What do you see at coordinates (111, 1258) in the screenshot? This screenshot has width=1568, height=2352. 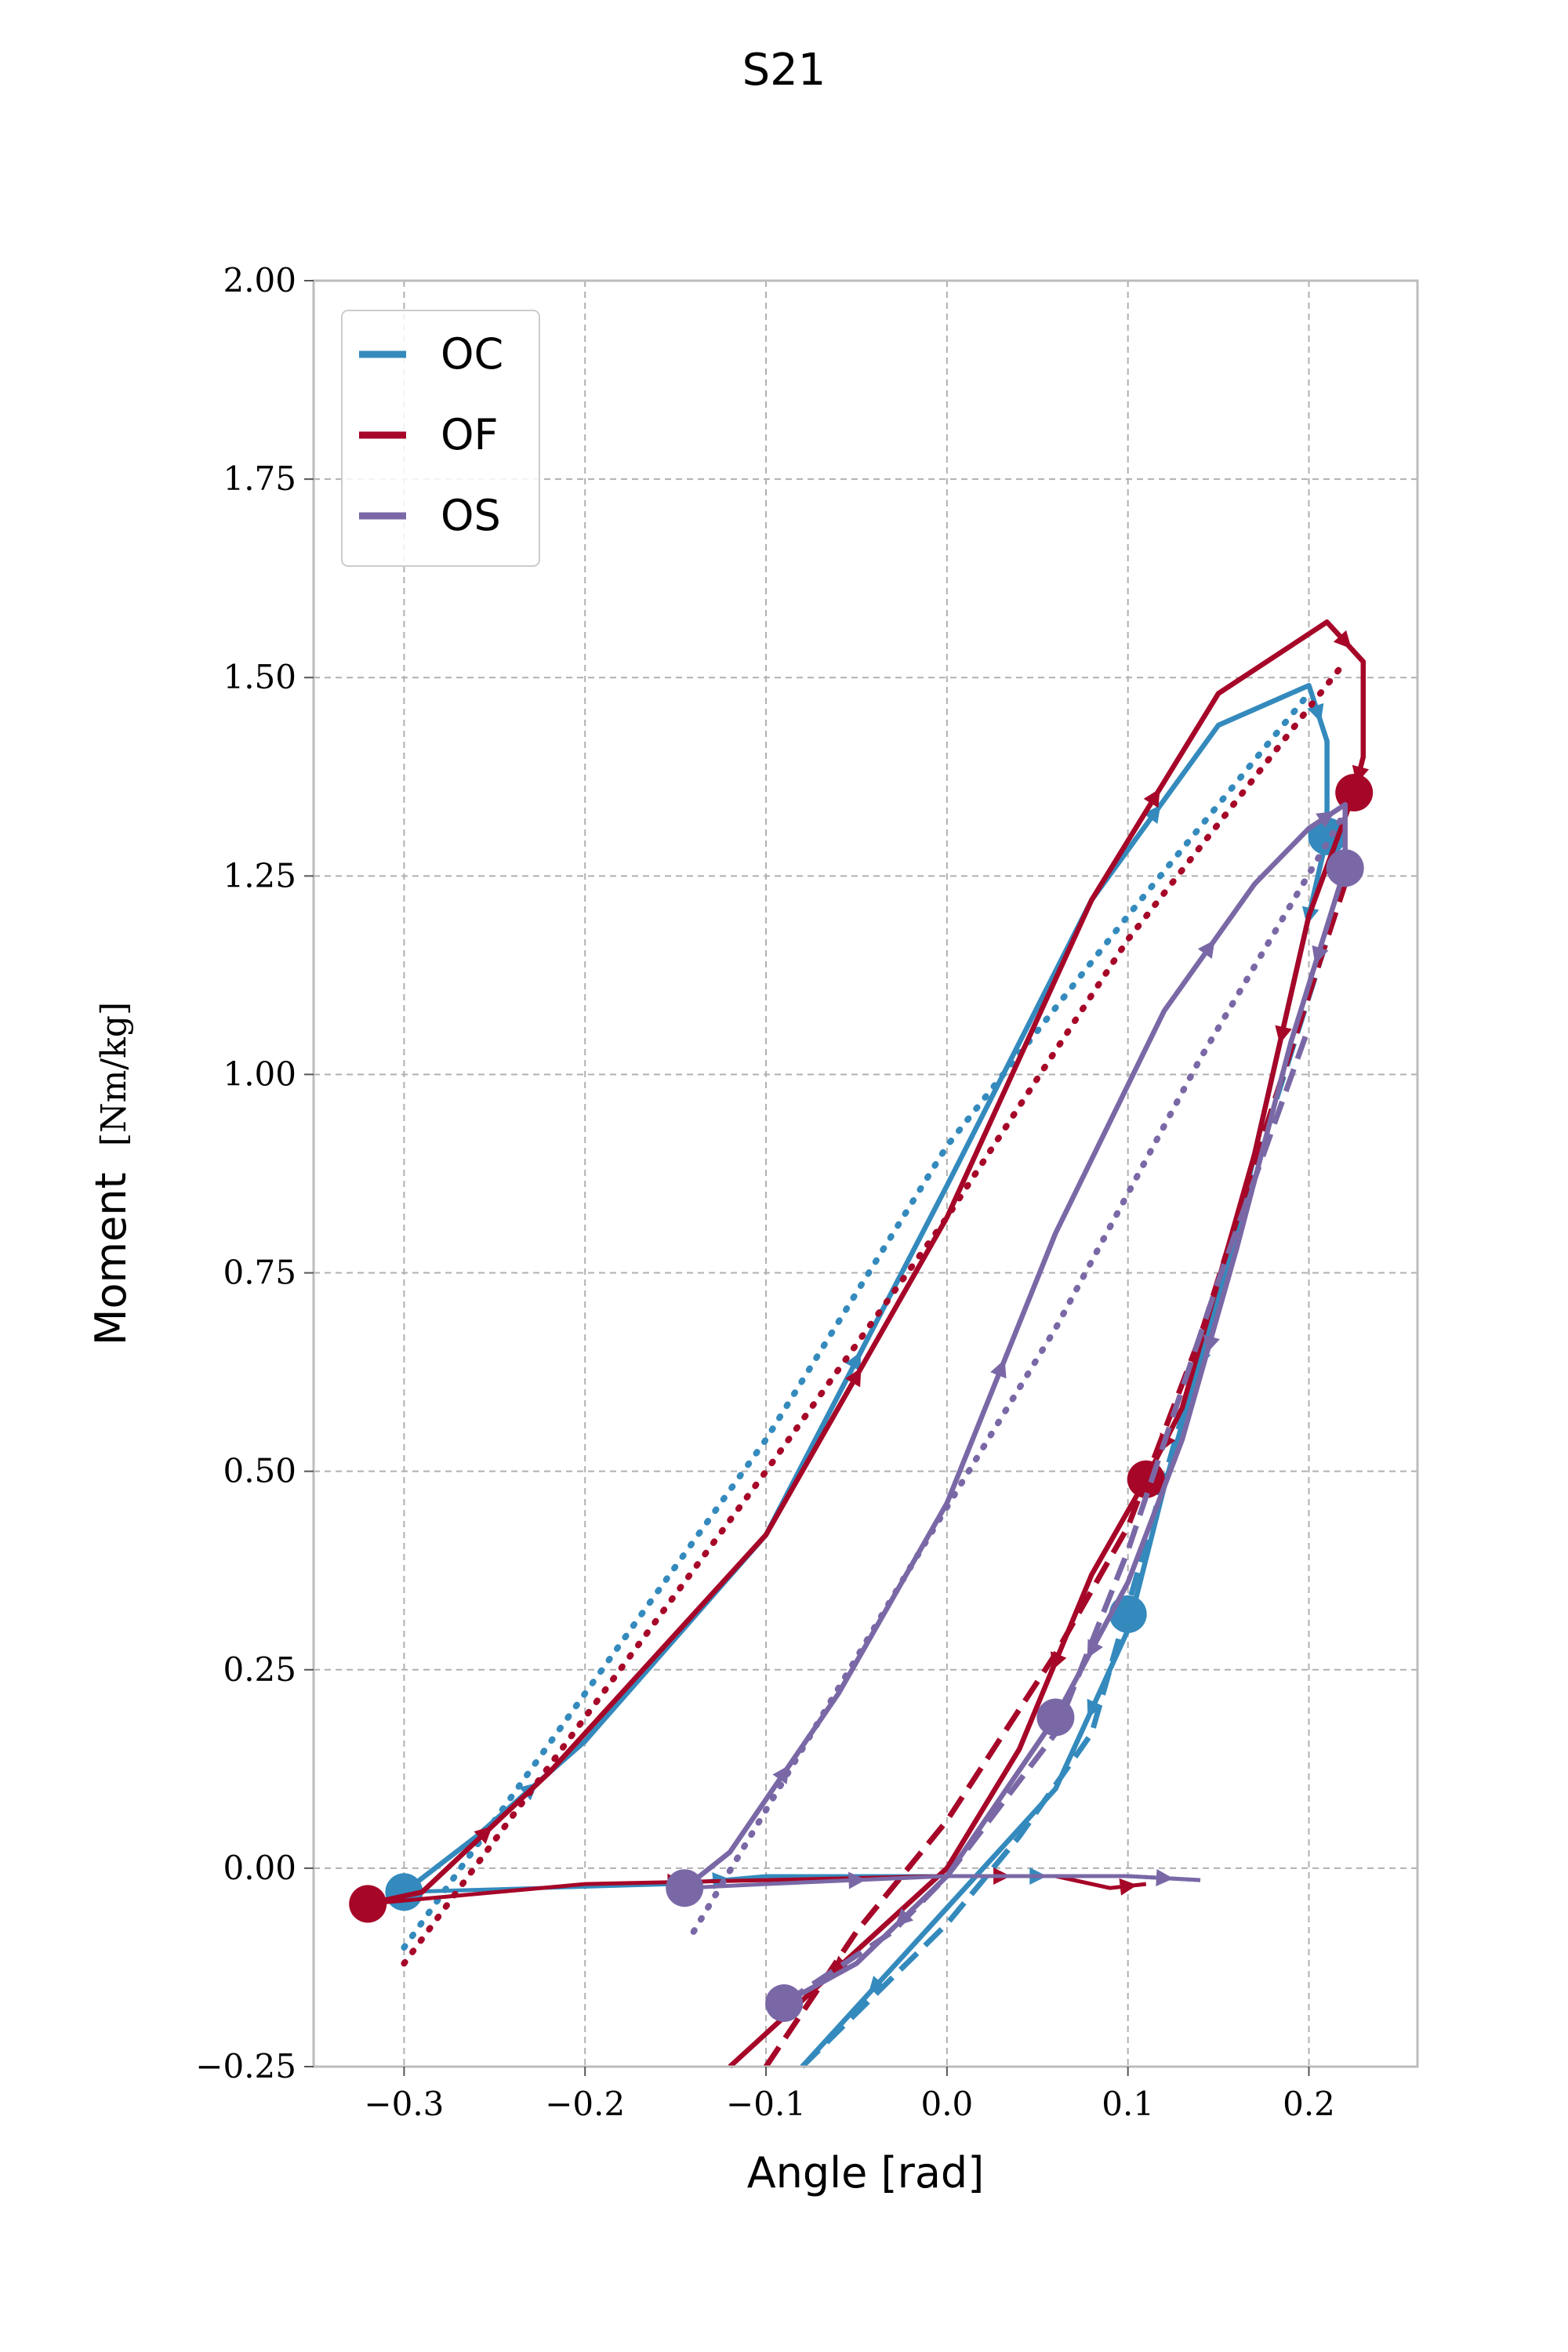 I see `y-axis-label-text: Moment` at bounding box center [111, 1258].